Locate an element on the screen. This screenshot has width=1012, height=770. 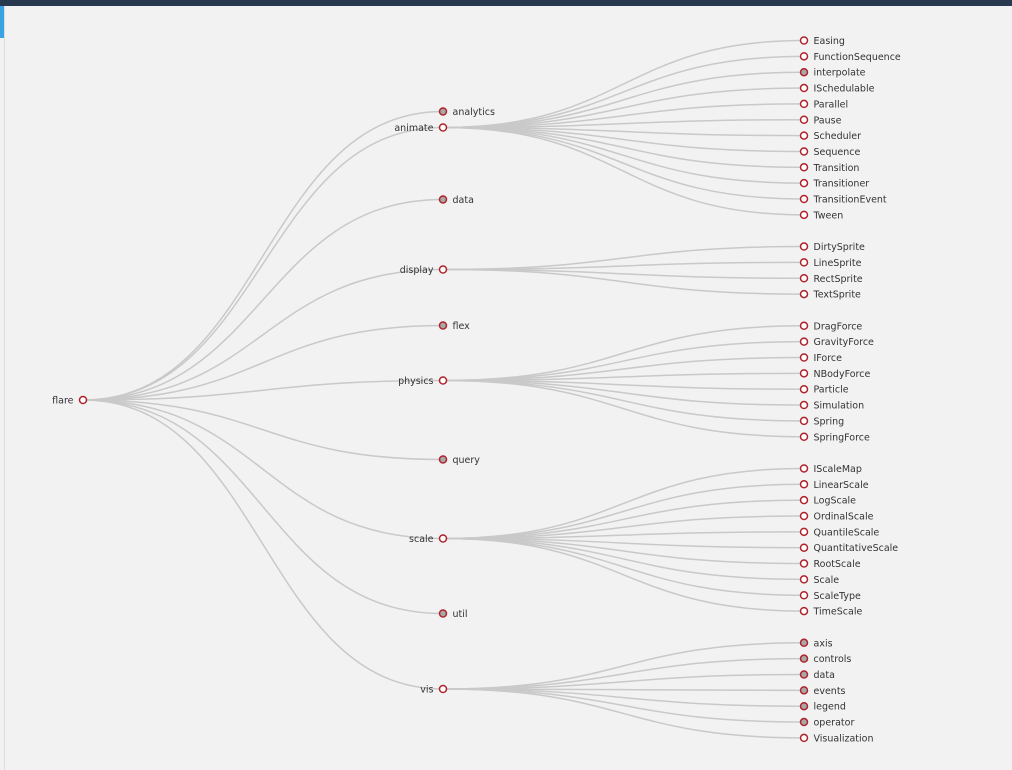
tree-node-scale: Scale is located at coordinates (819, 580).